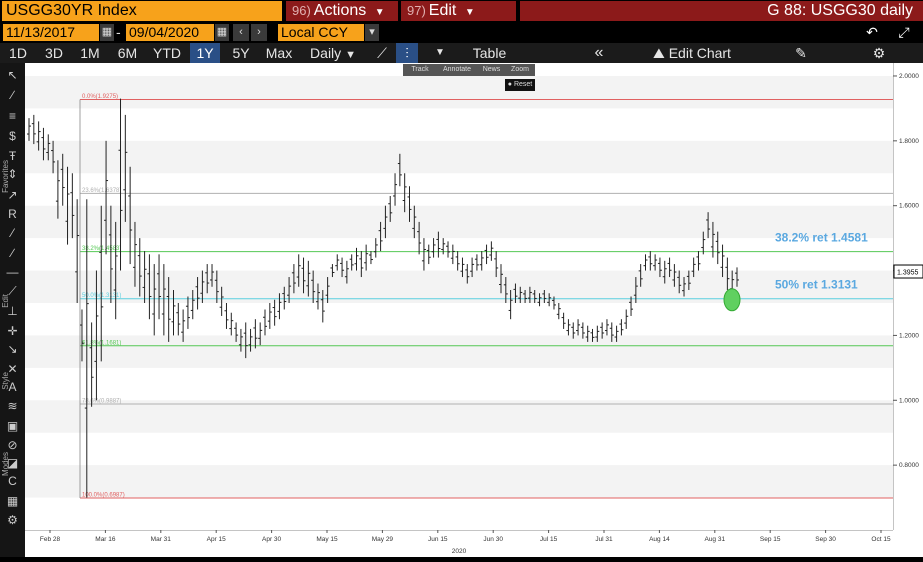  Describe the element at coordinates (342, 11) in the screenshot. I see `actions-menu: 96) Actions ▼` at that location.